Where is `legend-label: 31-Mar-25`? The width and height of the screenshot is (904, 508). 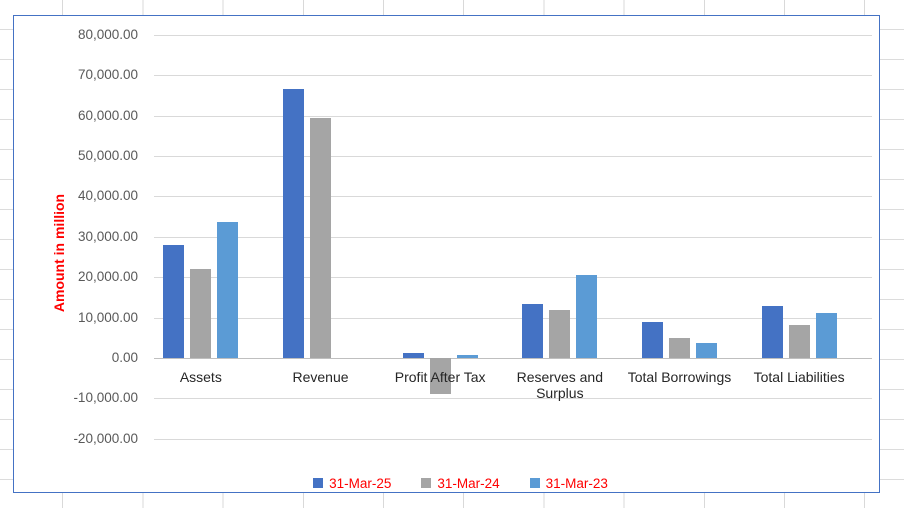 legend-label: 31-Mar-25 is located at coordinates (360, 483).